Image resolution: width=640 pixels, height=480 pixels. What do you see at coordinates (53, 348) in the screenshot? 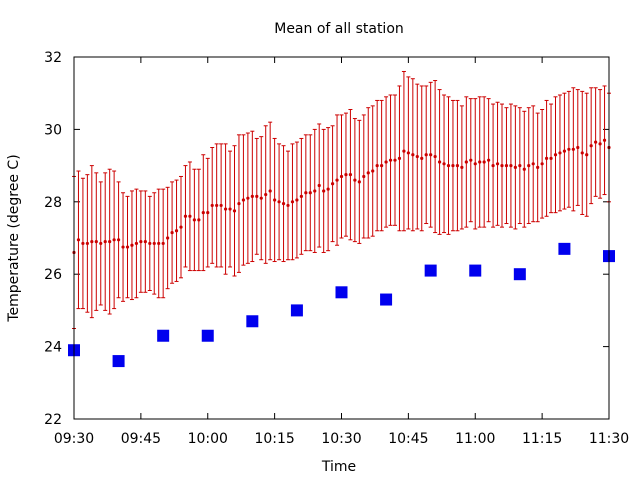
I see `y-tick-label: 24` at bounding box center [53, 348].